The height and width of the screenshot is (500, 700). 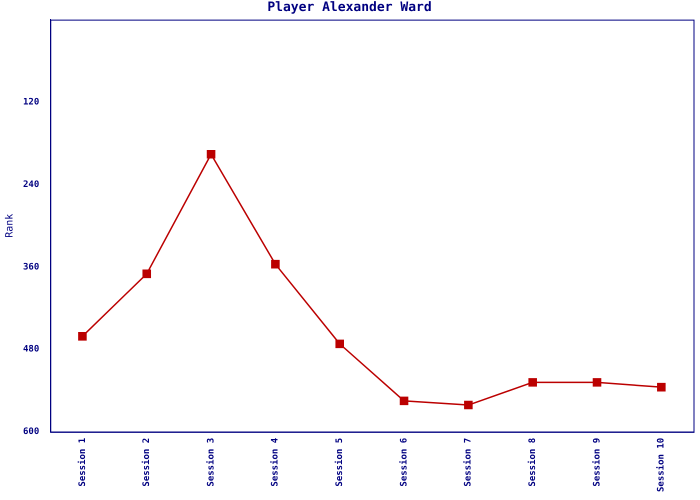 What do you see at coordinates (31, 185) in the screenshot?
I see `y-tick-label: 240` at bounding box center [31, 185].